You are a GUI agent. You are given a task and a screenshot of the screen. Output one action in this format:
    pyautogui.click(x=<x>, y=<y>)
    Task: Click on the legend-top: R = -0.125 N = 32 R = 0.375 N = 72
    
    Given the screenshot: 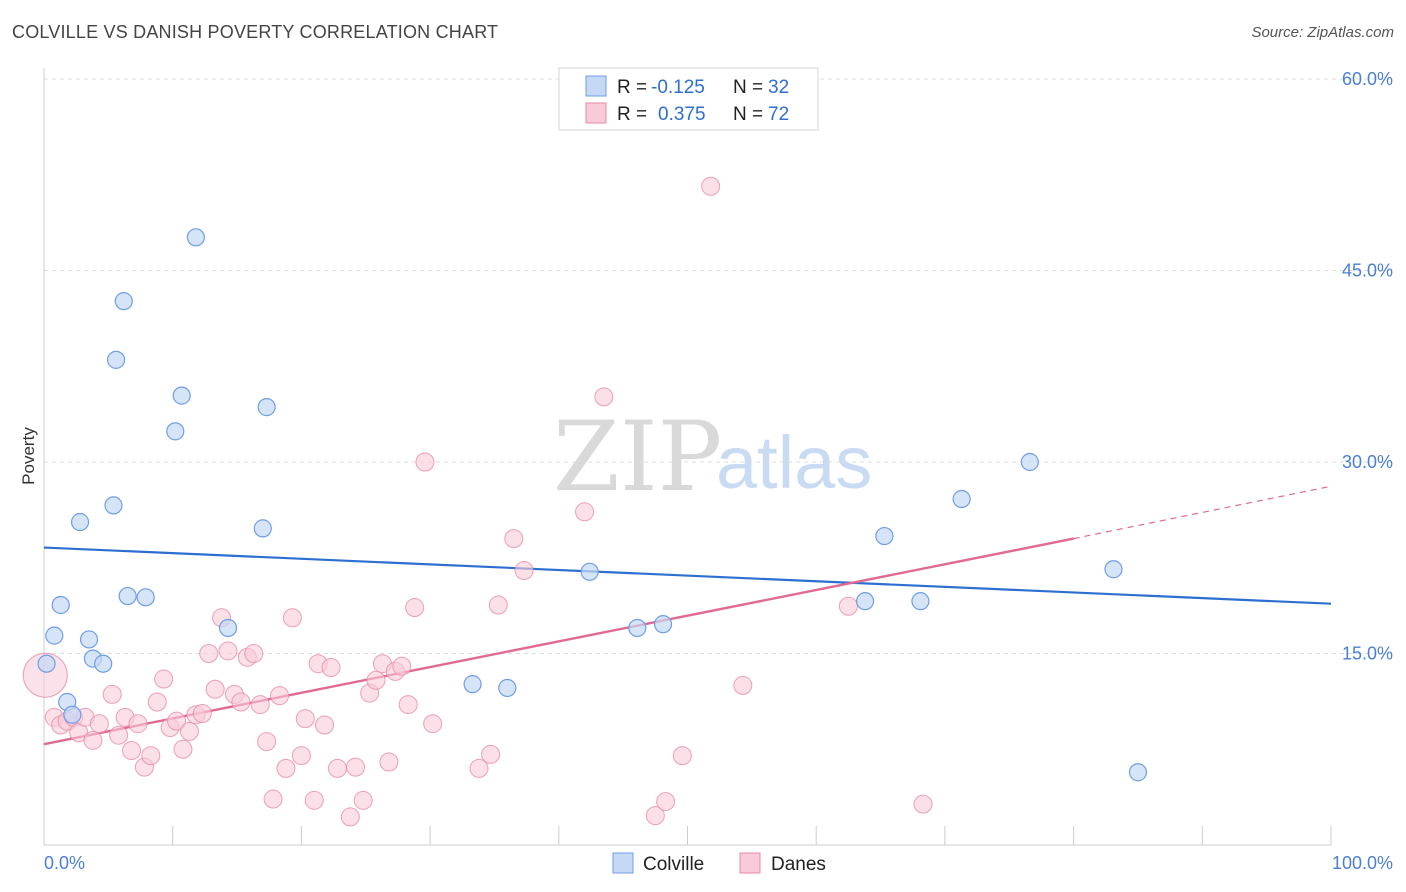 What is the action you would take?
    pyautogui.click(x=688, y=99)
    